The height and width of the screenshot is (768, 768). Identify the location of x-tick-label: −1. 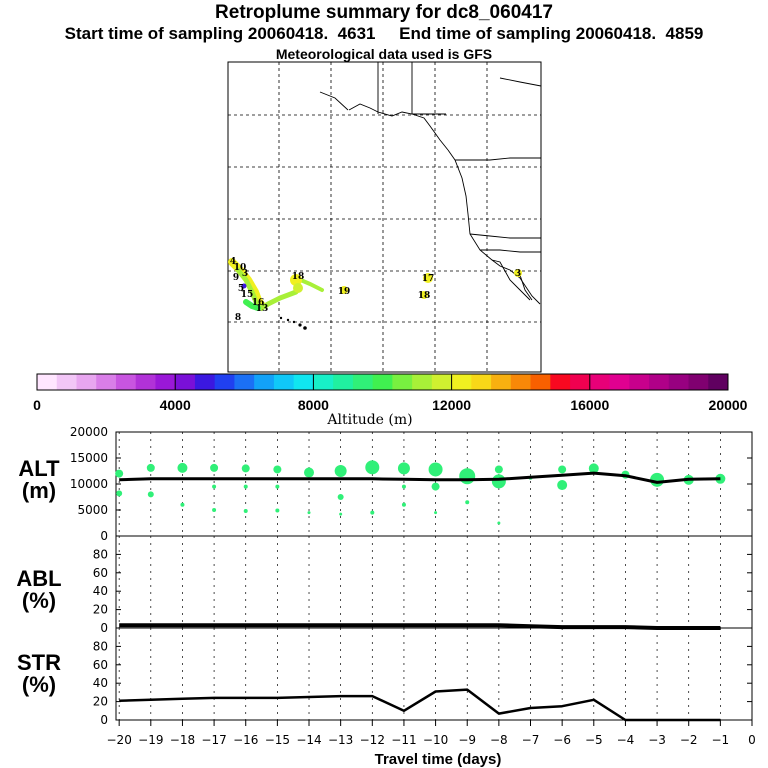
(721, 740).